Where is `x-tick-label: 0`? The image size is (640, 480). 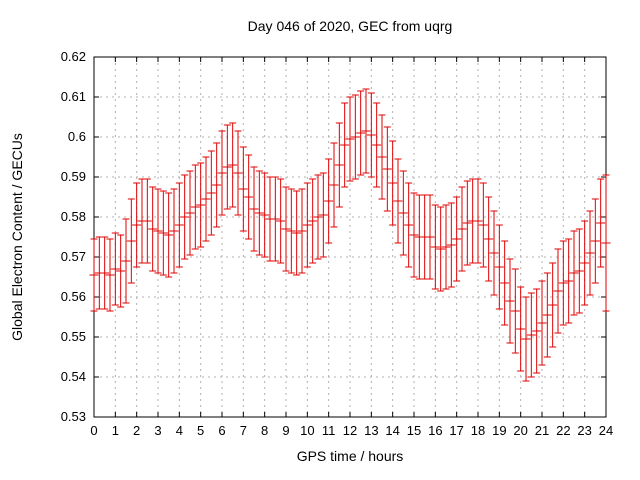
x-tick-label: 0 is located at coordinates (93, 430).